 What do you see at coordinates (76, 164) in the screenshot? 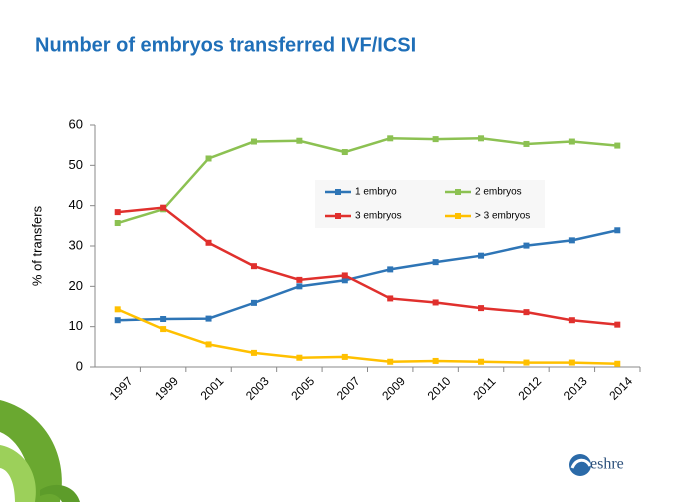
I see `y-tick-label: 50` at bounding box center [76, 164].